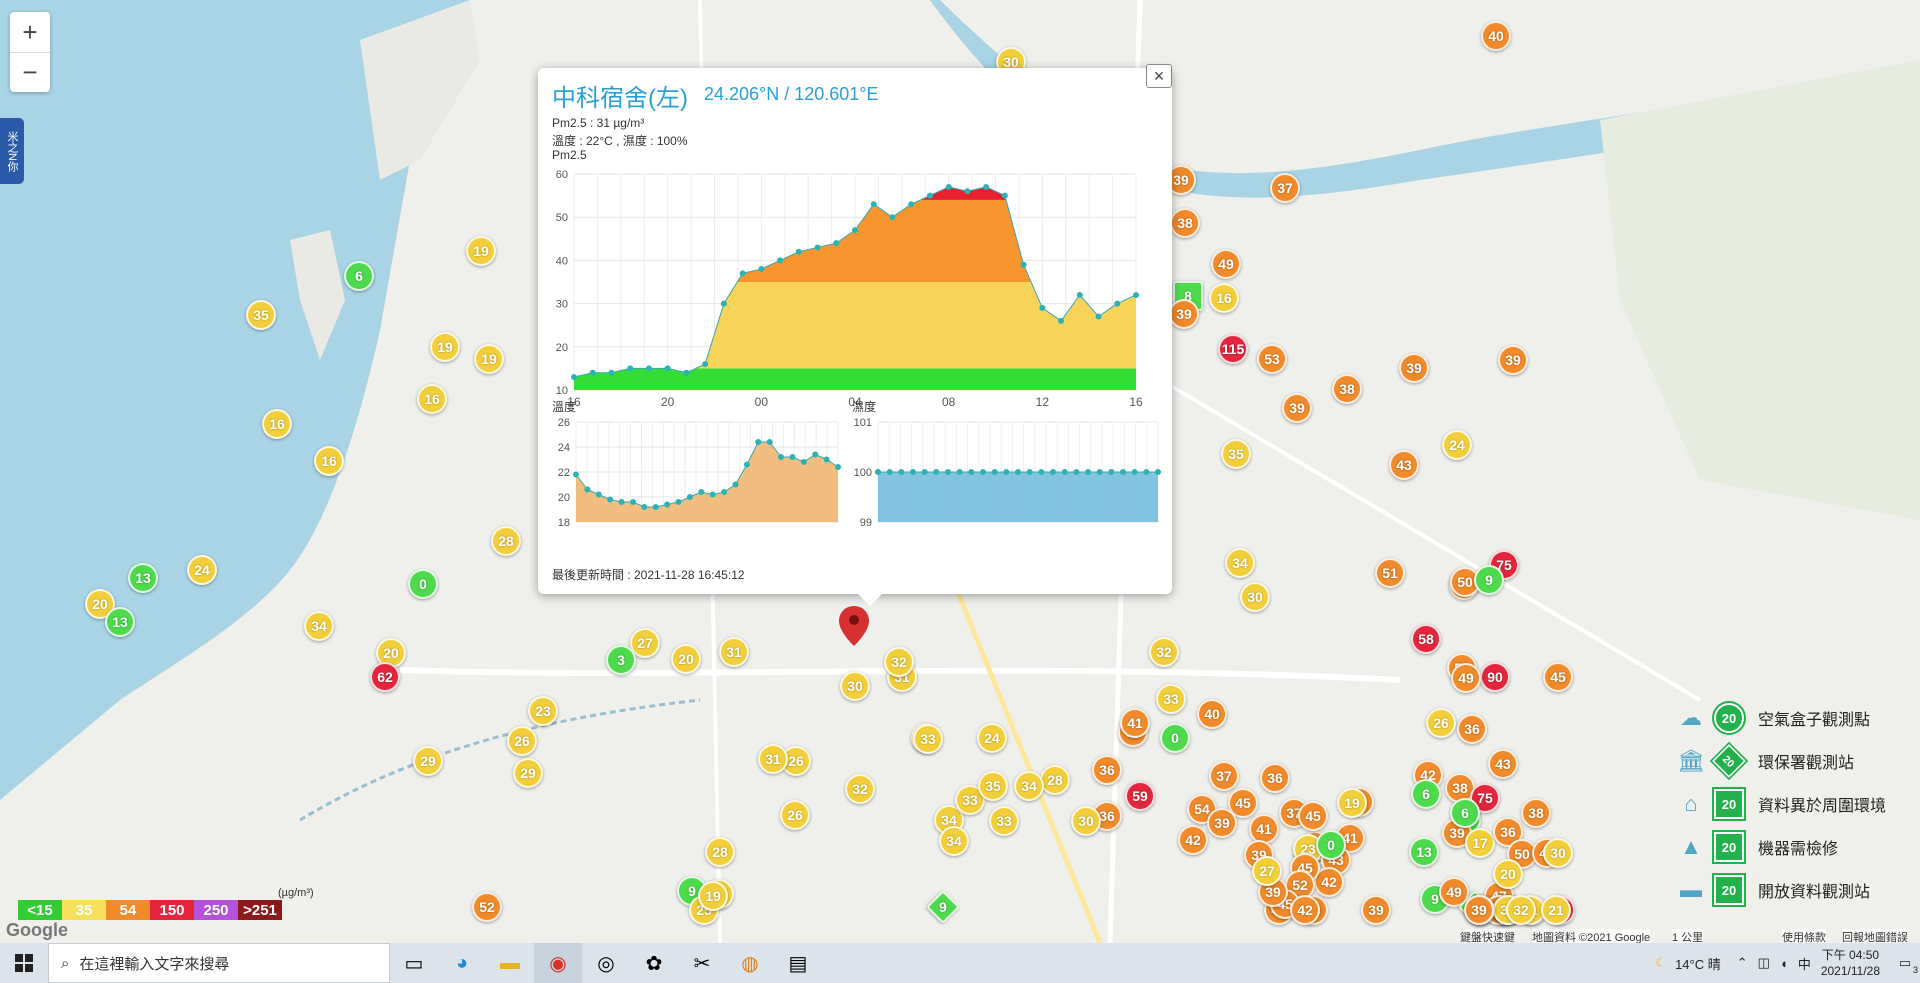  I want to click on weather-text: 14°C 晴, so click(1698, 964).